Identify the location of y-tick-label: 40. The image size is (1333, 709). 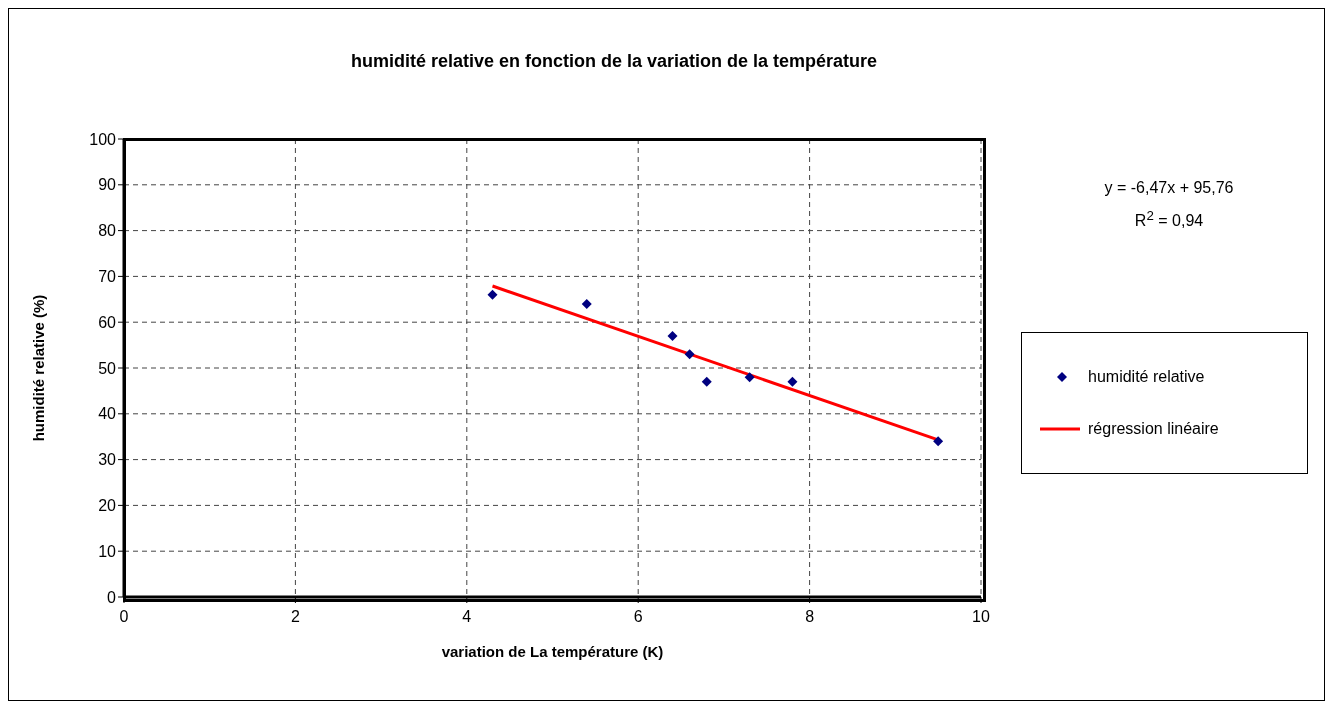
(107, 414).